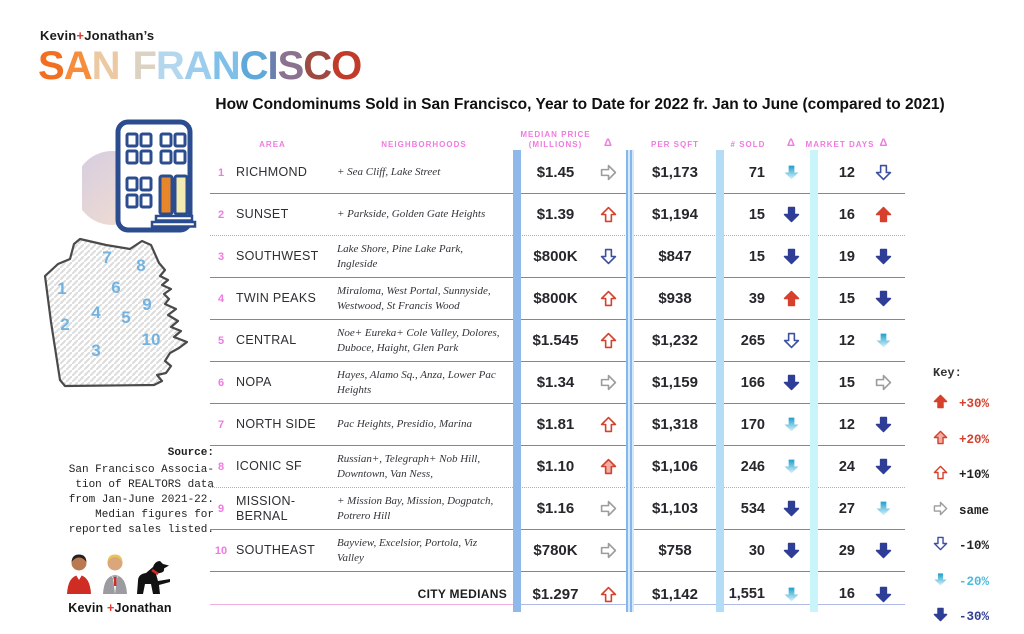 Image resolution: width=1024 pixels, height=634 pixels. What do you see at coordinates (974, 439) in the screenshot?
I see `legend-label: +20%` at bounding box center [974, 439].